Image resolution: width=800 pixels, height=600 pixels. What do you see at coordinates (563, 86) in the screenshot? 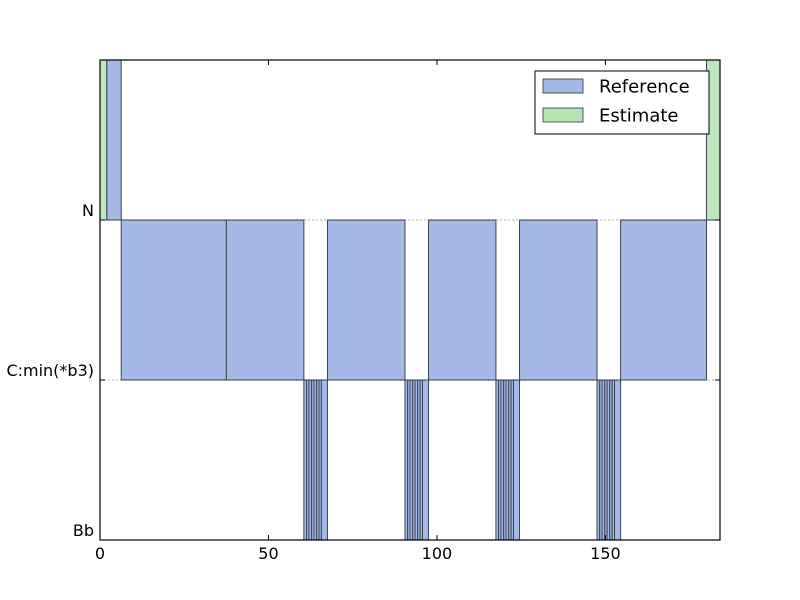
I see `legend-swatch-reference` at bounding box center [563, 86].